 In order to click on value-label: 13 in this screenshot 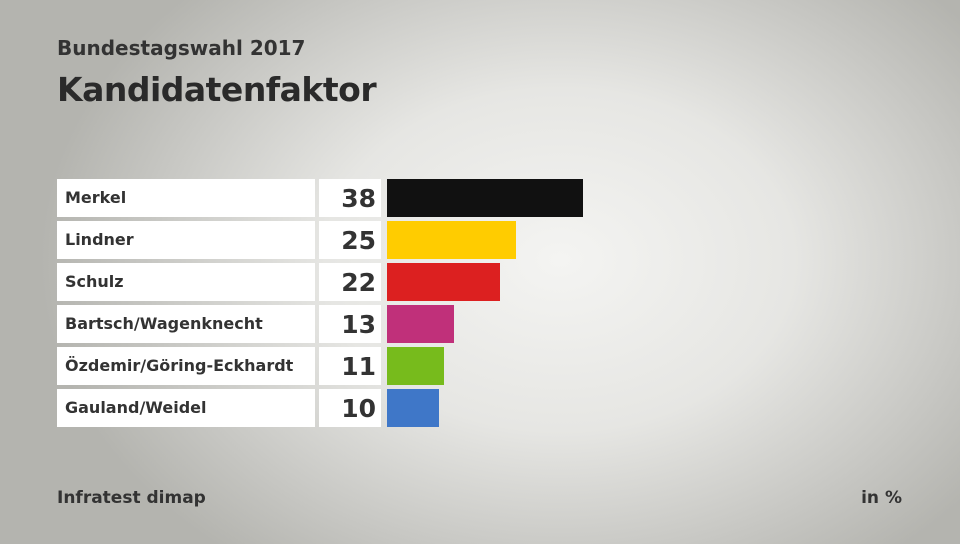, I will do `click(350, 324)`.